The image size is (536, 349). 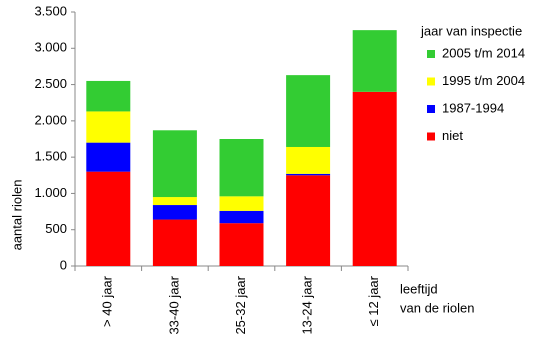 I want to click on x-axis-title: leeftijd, so click(x=419, y=288).